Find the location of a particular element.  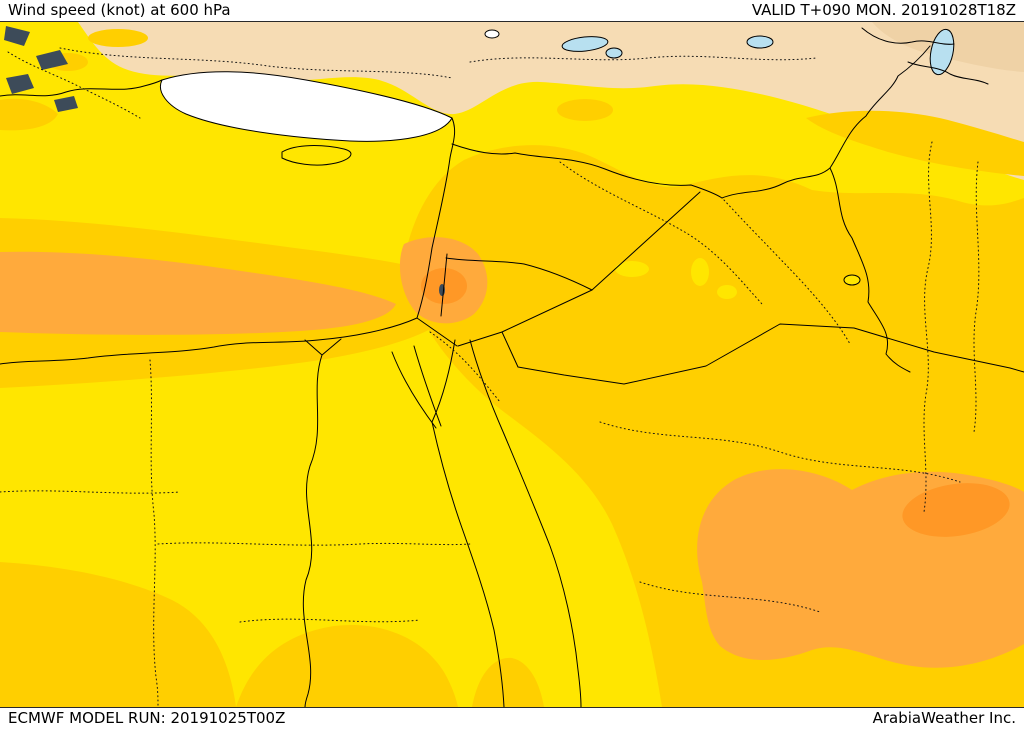

jordan-valley-line is located at coordinates (444, 285).